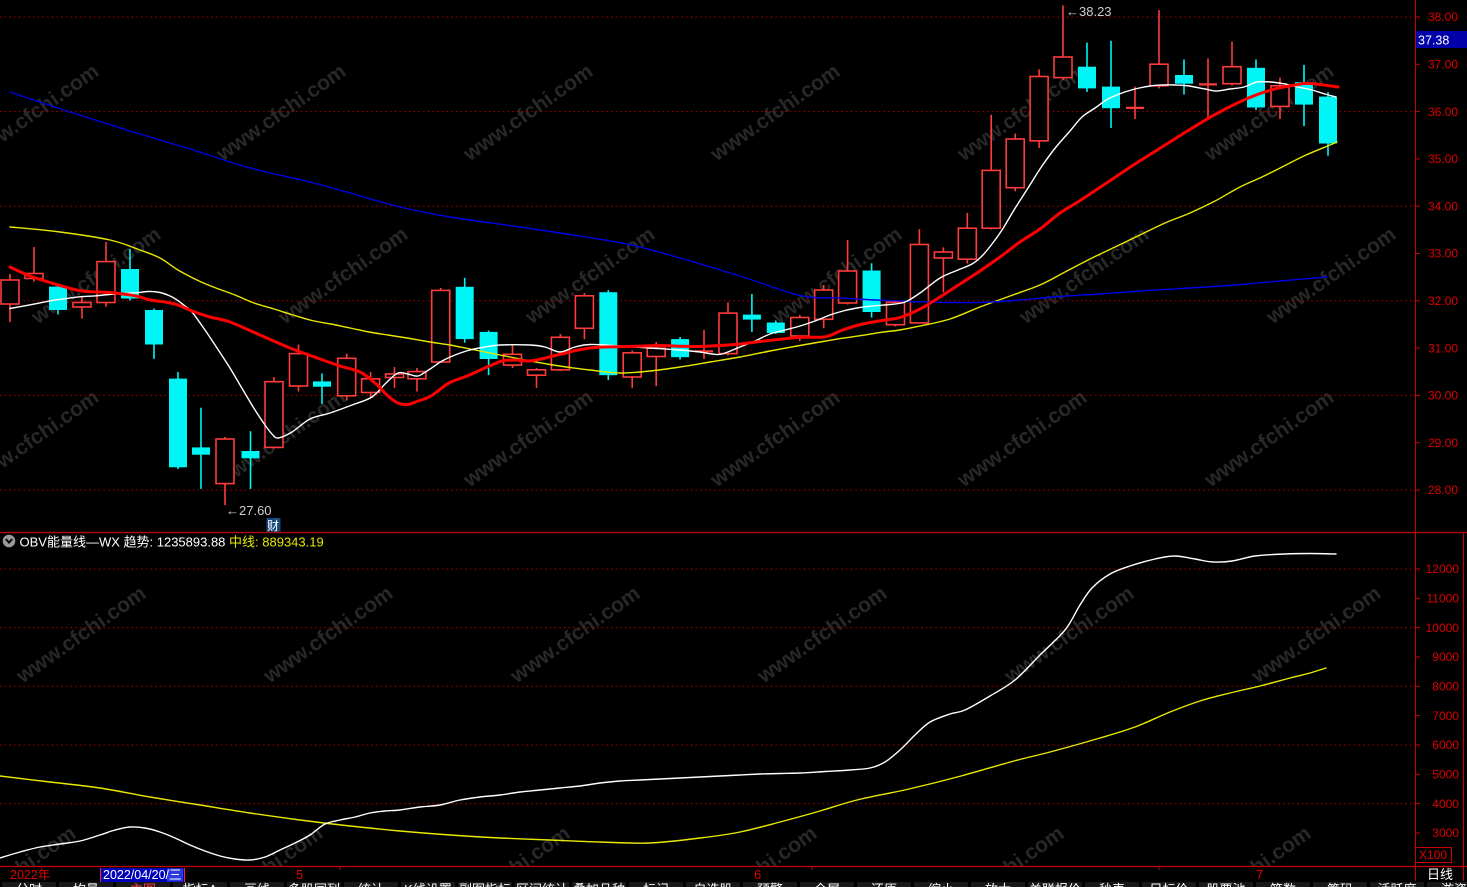  I want to click on svg-text: 还原, so click(884, 884).